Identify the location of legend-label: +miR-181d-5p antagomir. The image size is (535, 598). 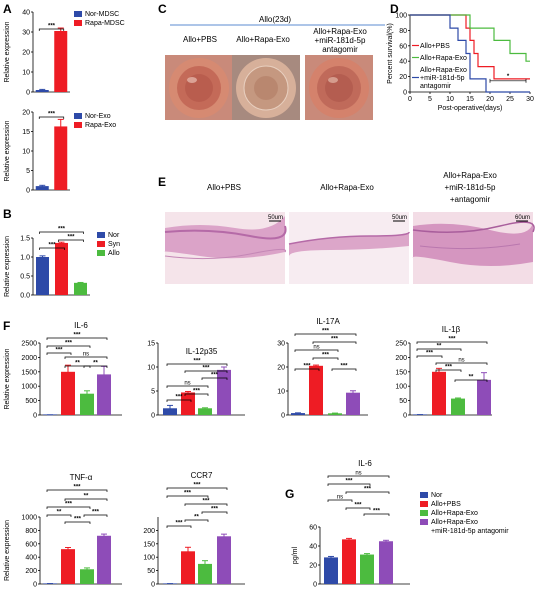
(470, 531).